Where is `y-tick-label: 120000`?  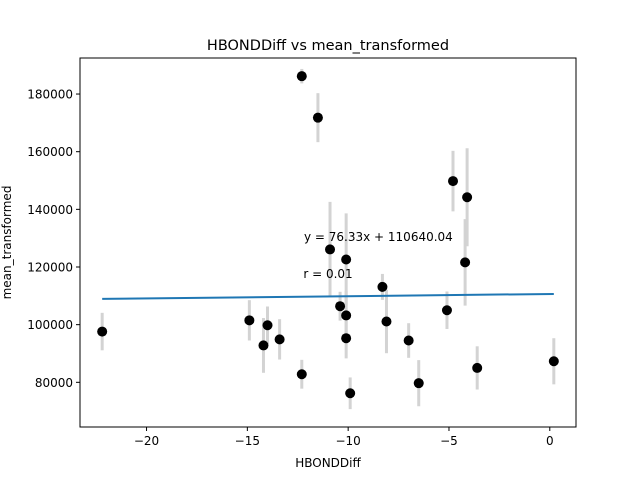 y-tick-label: 120000 is located at coordinates (50, 268).